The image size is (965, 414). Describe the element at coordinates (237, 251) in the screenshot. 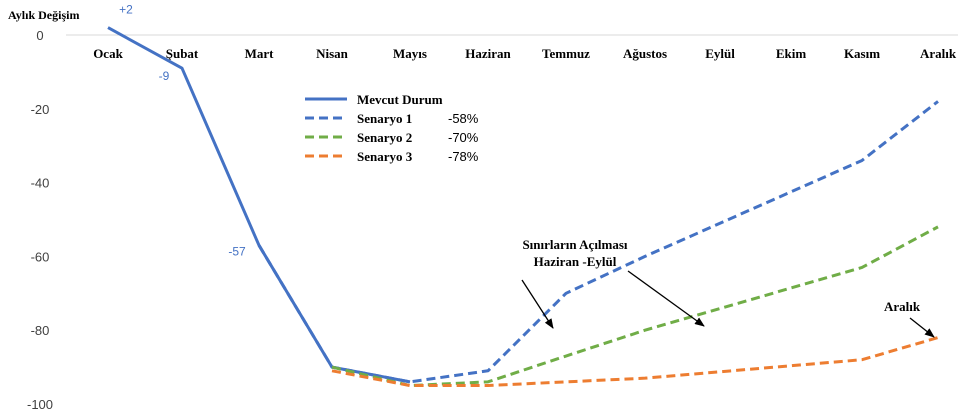

I see `data-label: -57` at that location.